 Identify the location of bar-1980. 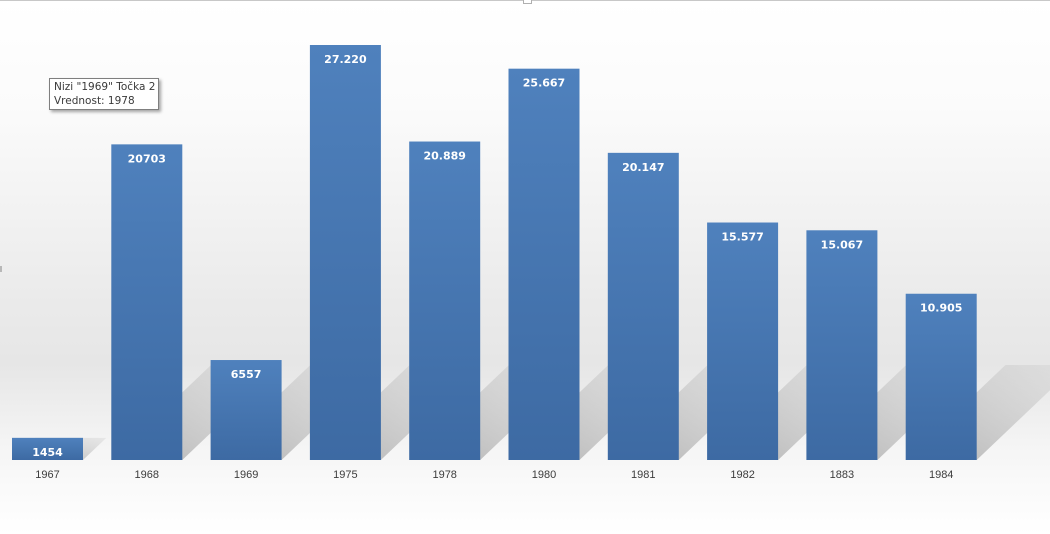
(544, 264).